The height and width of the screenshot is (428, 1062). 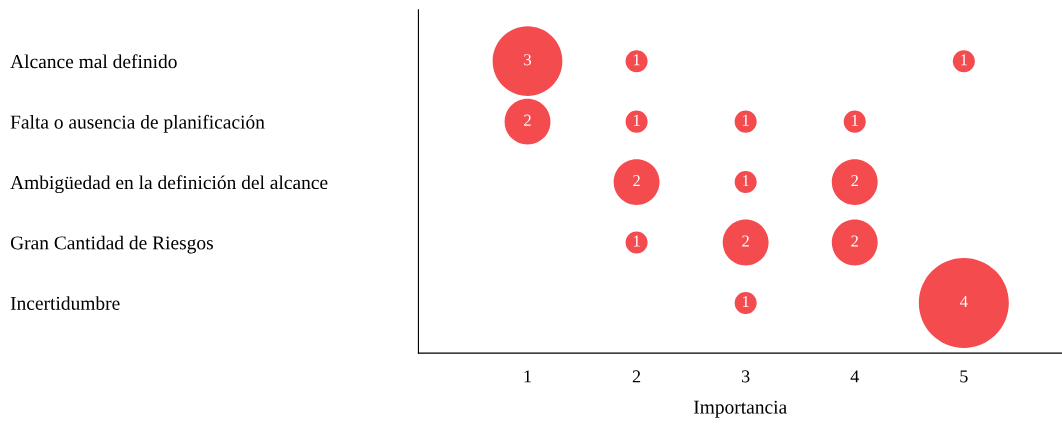 I want to click on annotation: 4, so click(x=963, y=301).